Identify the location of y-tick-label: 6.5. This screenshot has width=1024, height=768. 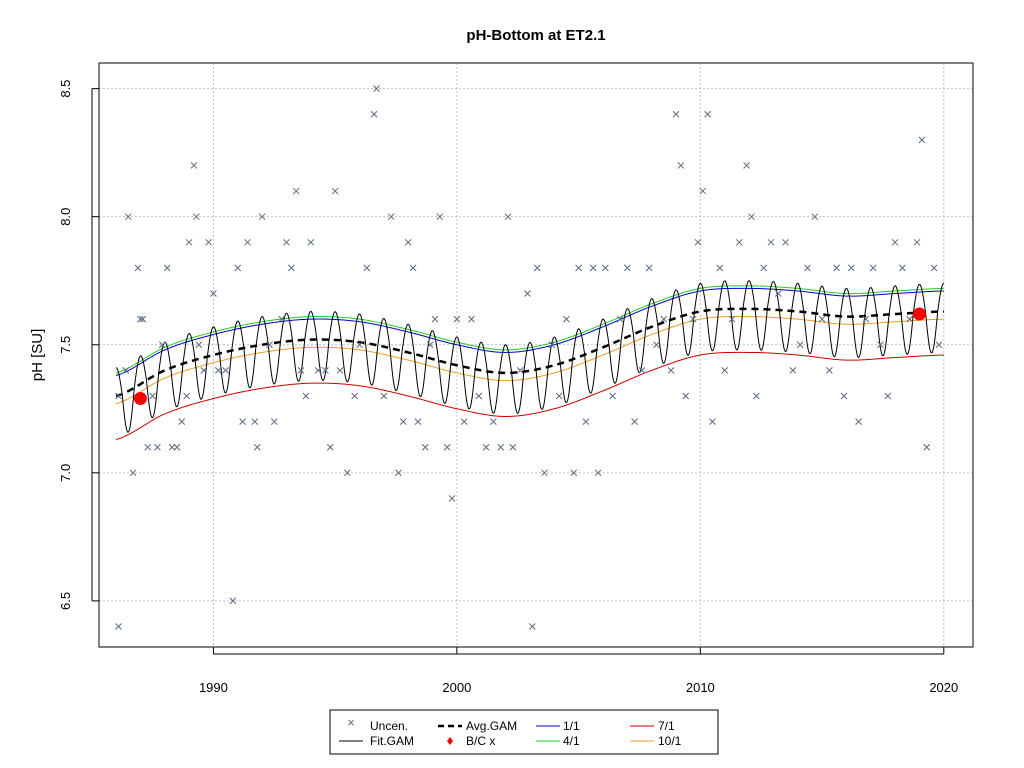
(65, 601).